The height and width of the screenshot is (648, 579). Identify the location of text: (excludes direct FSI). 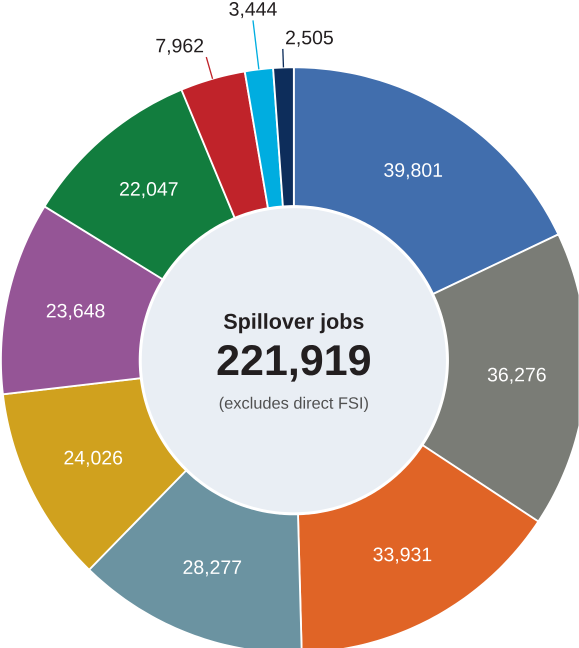
(294, 404).